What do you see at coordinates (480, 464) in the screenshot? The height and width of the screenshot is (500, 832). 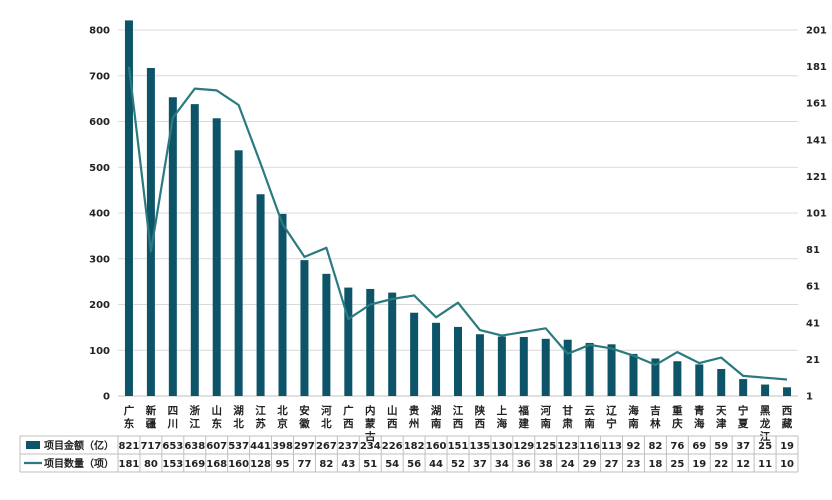 I see `table-value-count: 37` at bounding box center [480, 464].